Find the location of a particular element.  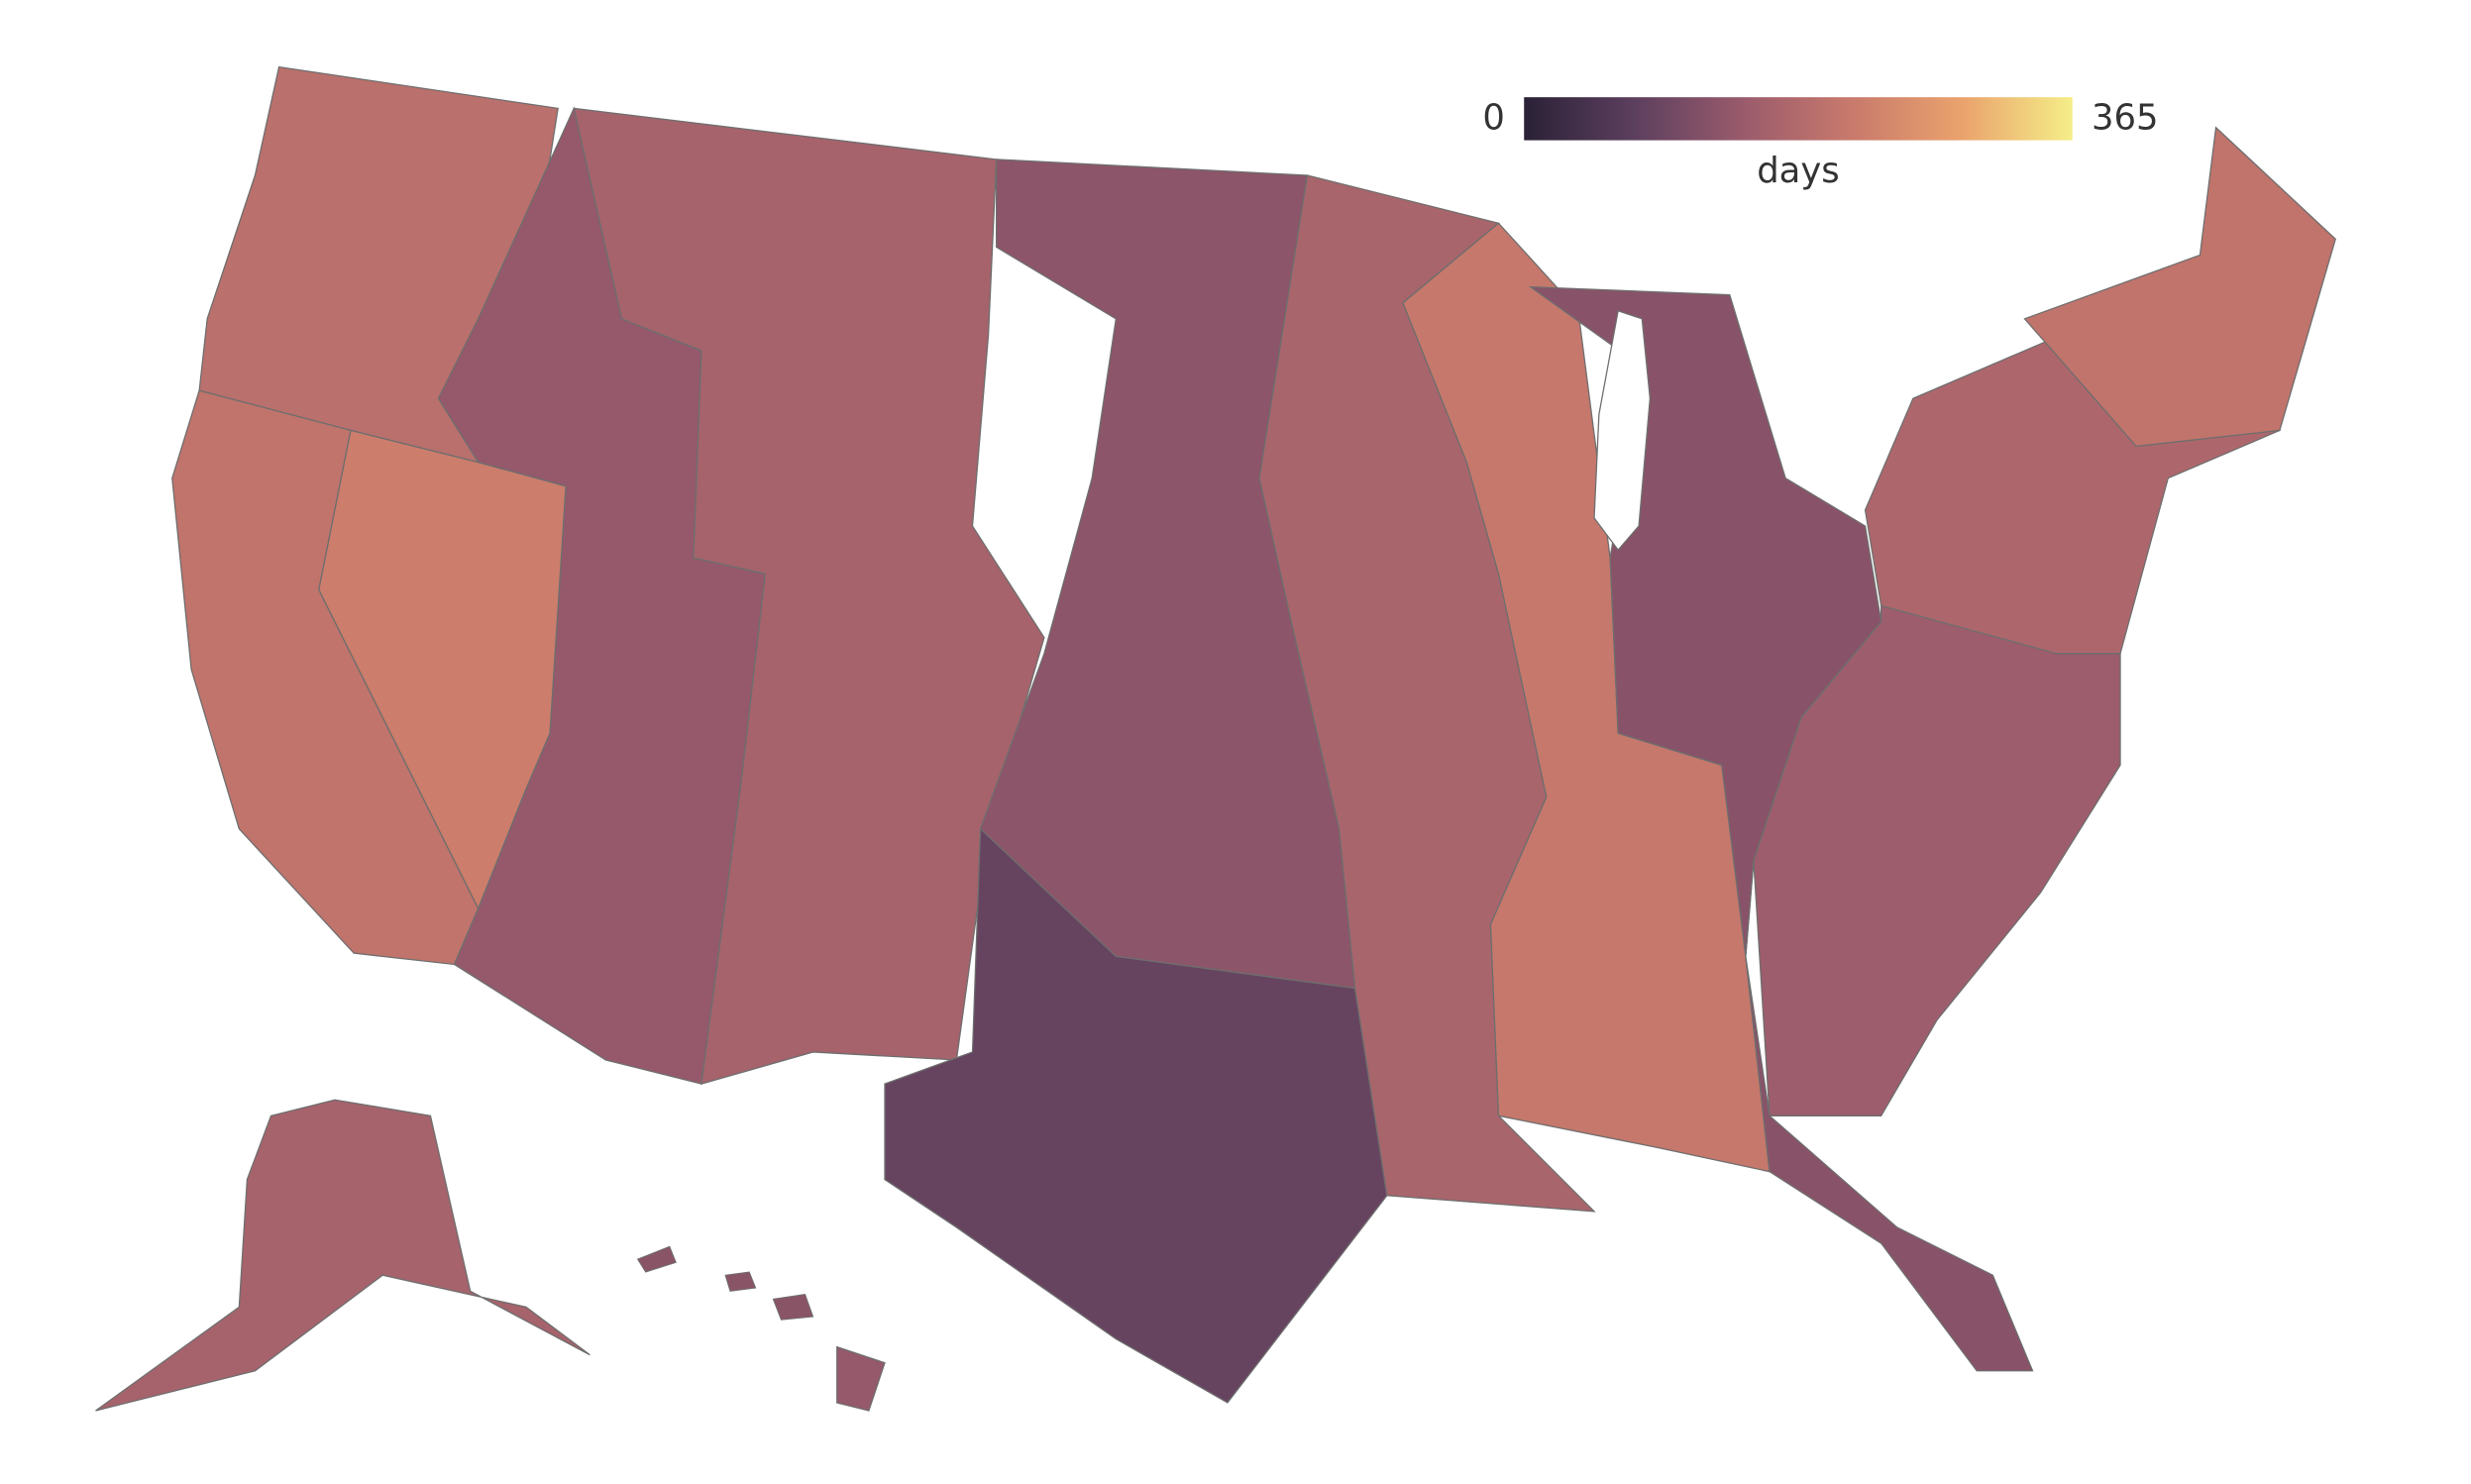

colorbar is located at coordinates (1798, 119).